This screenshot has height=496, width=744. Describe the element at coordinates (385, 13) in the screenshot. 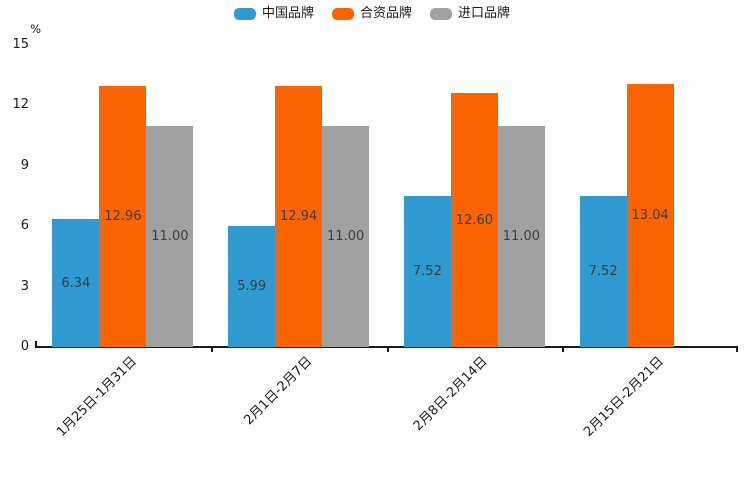

I see `legend-label: 合资品牌` at that location.